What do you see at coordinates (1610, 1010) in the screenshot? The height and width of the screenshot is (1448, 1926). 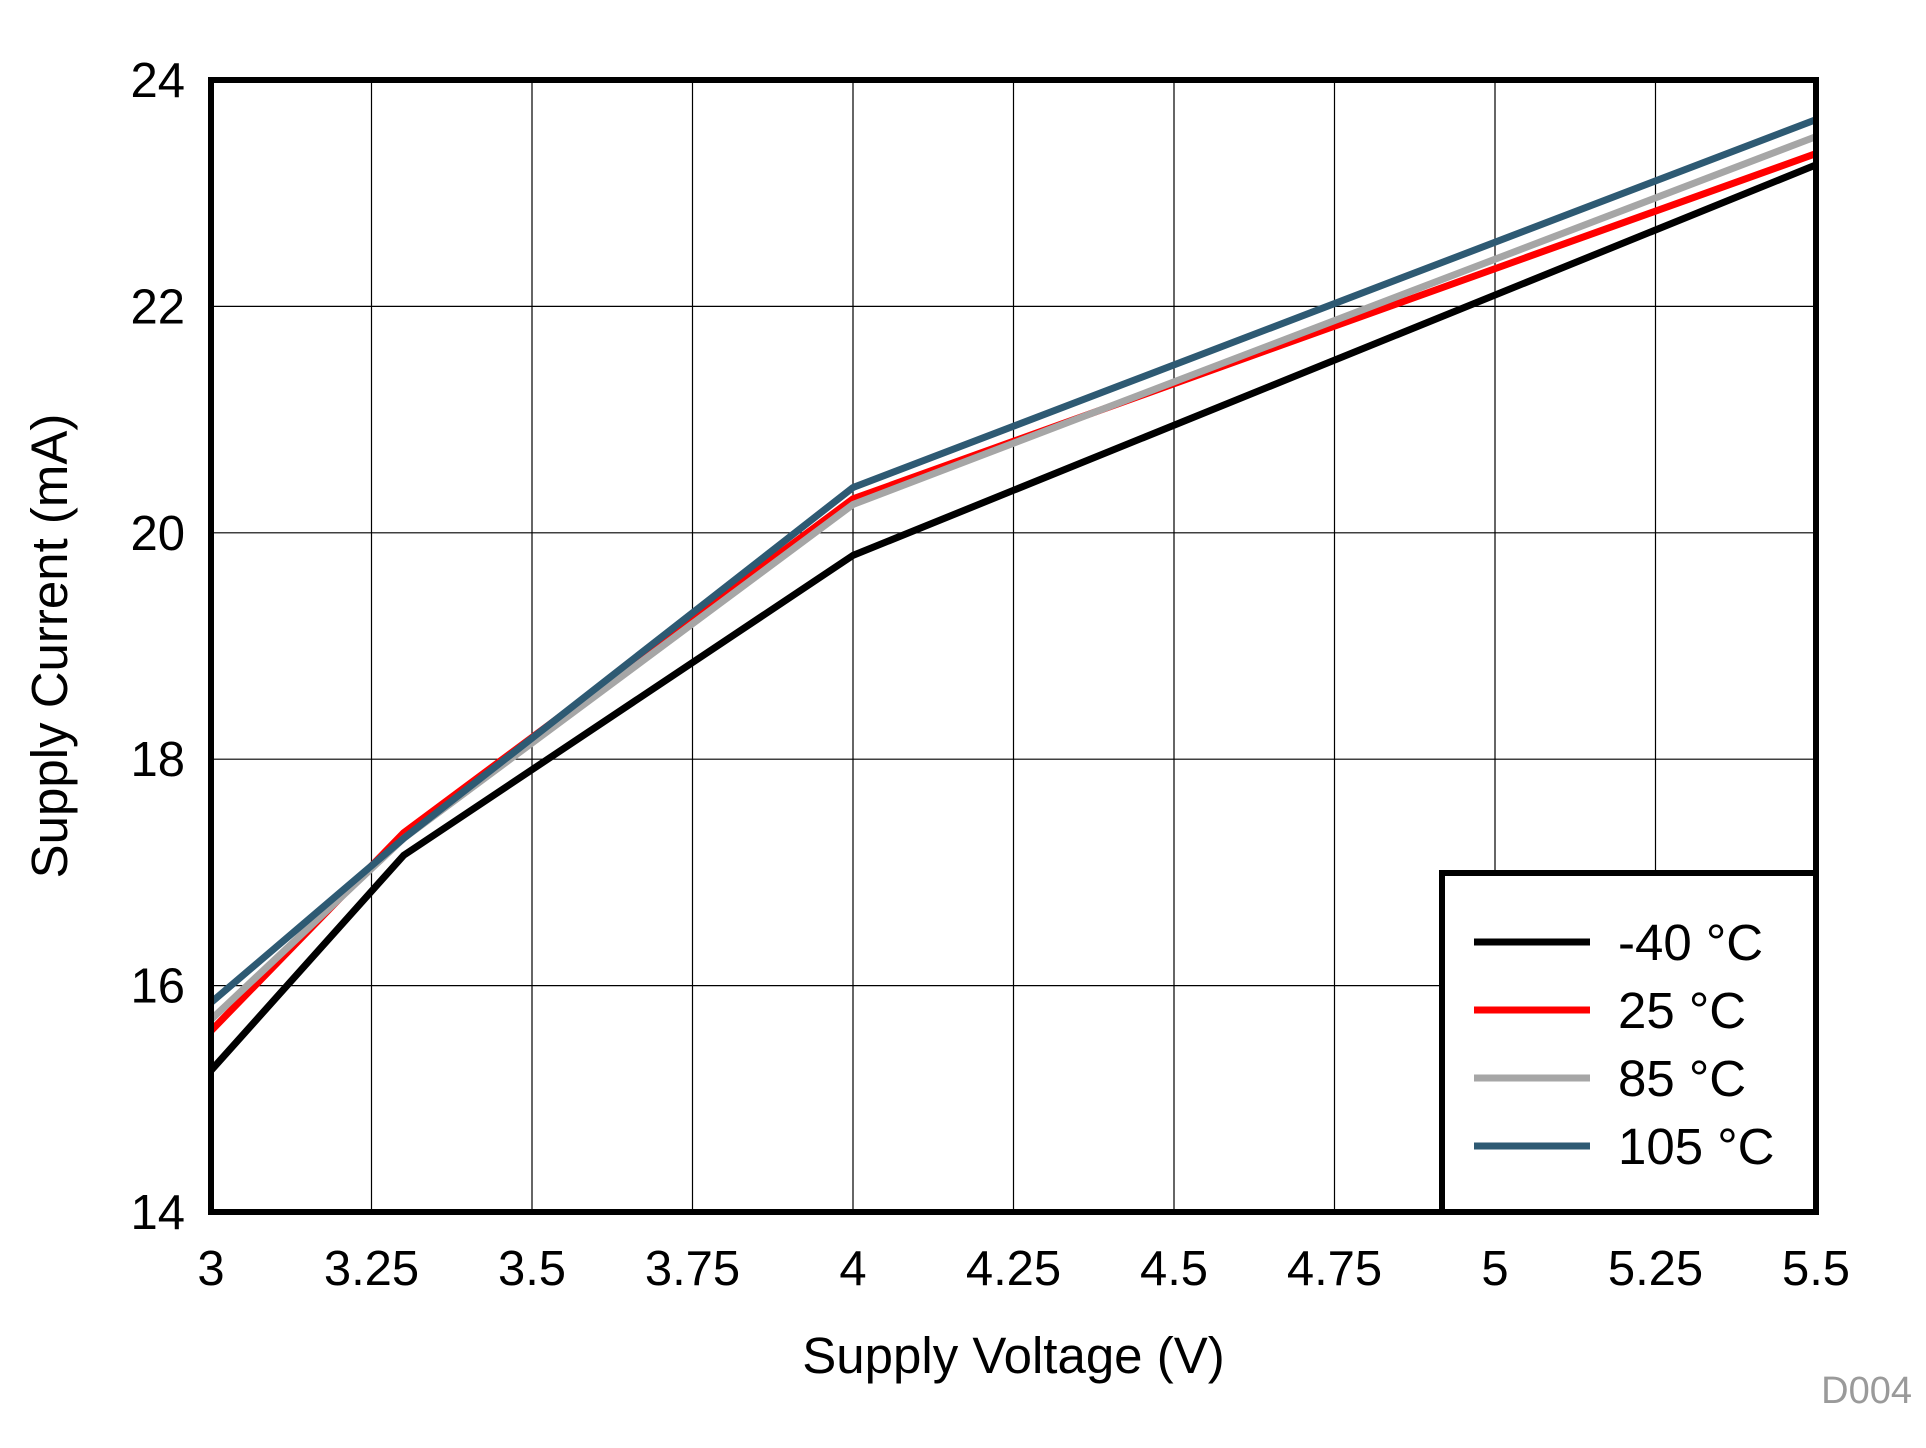 I see `legend-item: 25 °C` at bounding box center [1610, 1010].